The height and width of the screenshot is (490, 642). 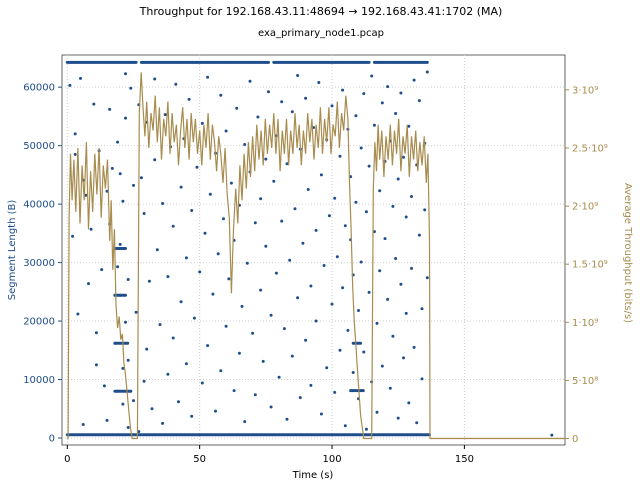 I want to click on y-tick-label-4: 40000, so click(x=39, y=205).